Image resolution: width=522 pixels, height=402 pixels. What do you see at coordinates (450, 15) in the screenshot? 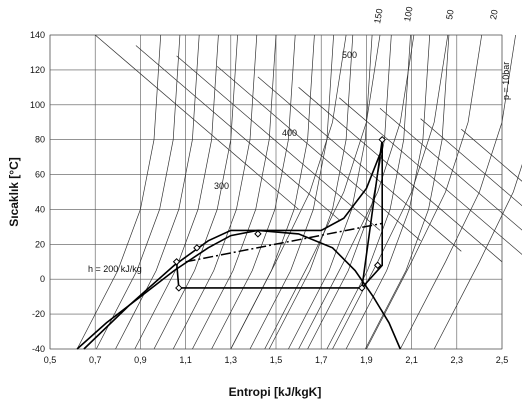
I see `annotation-p50: 50` at bounding box center [450, 15].